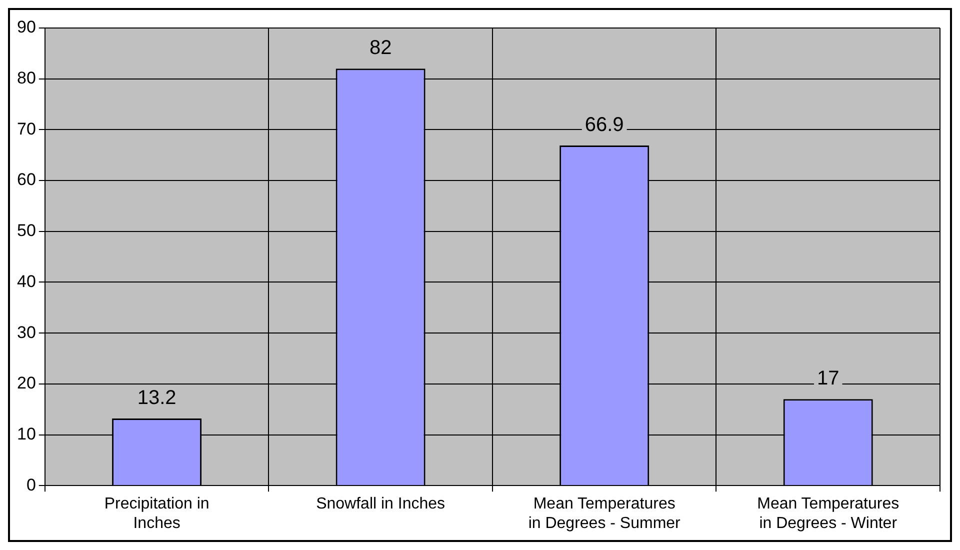 This screenshot has height=550, width=960. What do you see at coordinates (26, 281) in the screenshot?
I see `y-tick-label: 40` at bounding box center [26, 281].